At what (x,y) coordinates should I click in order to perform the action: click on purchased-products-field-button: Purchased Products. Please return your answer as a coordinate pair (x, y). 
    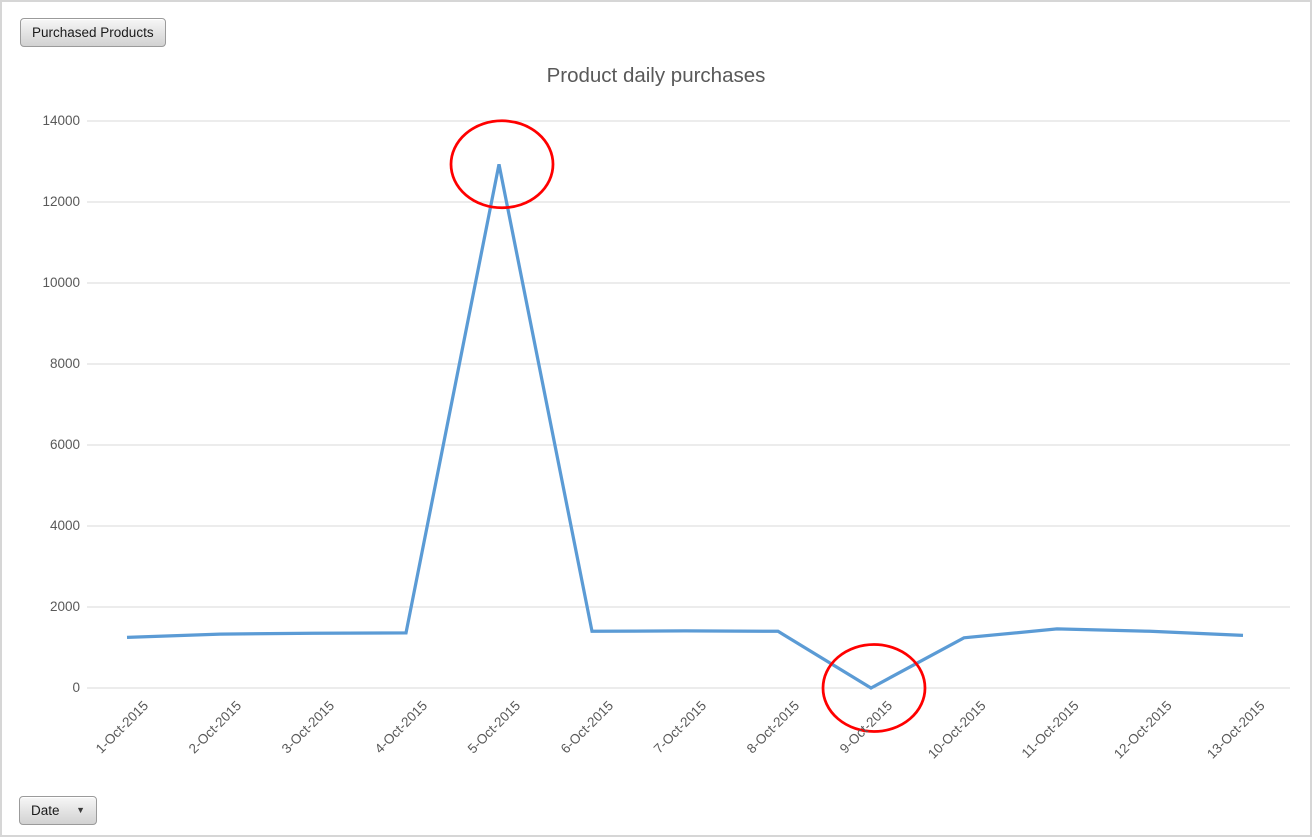
    Looking at the image, I should click on (93, 32).